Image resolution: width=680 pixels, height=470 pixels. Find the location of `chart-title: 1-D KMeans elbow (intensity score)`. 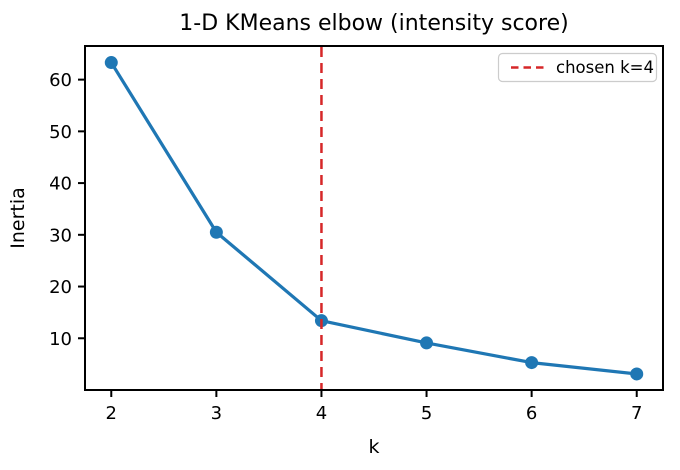

chart-title: 1-D KMeans elbow (intensity score) is located at coordinates (373, 23).